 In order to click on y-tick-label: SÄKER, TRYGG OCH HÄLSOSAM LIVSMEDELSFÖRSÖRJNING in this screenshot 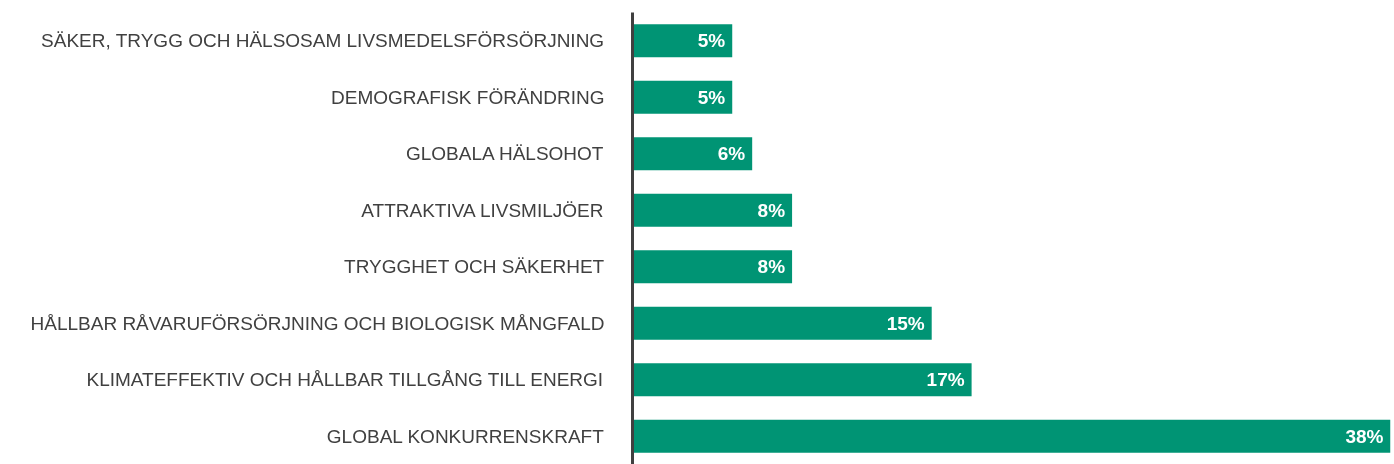, I will do `click(323, 41)`.